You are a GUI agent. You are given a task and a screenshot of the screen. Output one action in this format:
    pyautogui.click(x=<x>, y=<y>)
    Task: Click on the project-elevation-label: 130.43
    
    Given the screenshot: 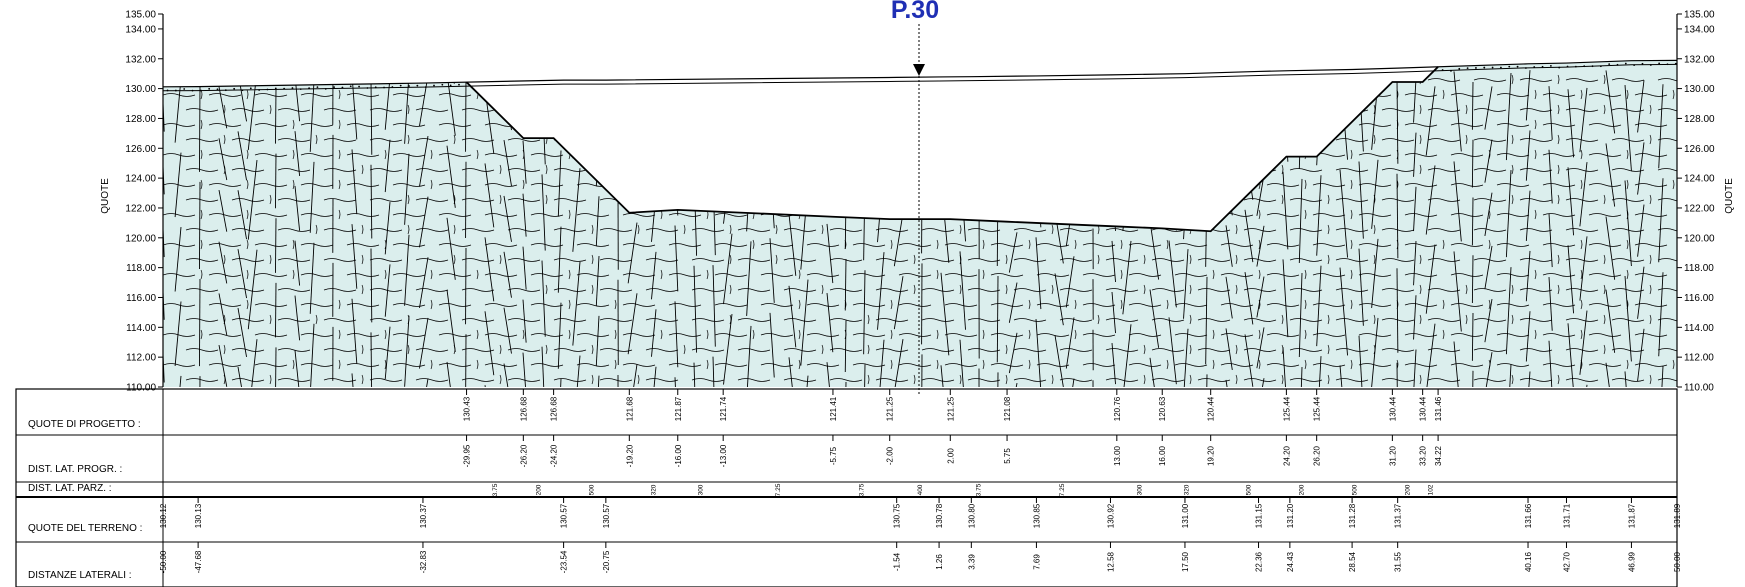 What is the action you would take?
    pyautogui.click(x=467, y=408)
    